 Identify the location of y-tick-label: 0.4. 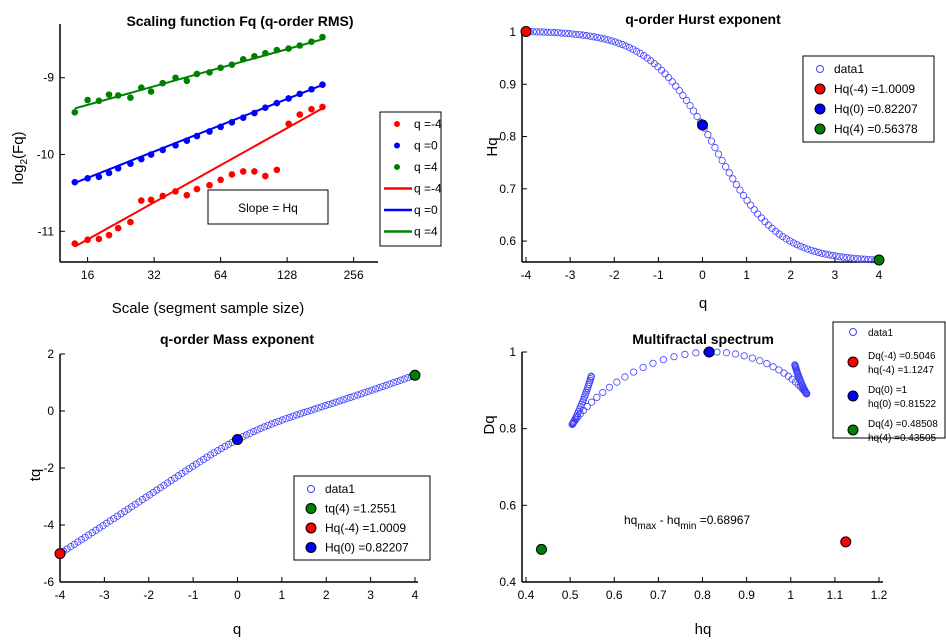
(507, 582).